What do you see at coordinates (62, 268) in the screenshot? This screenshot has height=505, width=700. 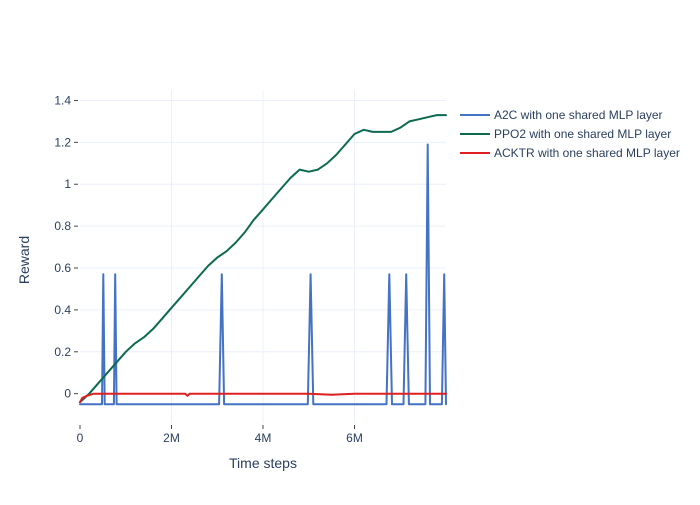 I see `y-tick-label: 0.6` at bounding box center [62, 268].